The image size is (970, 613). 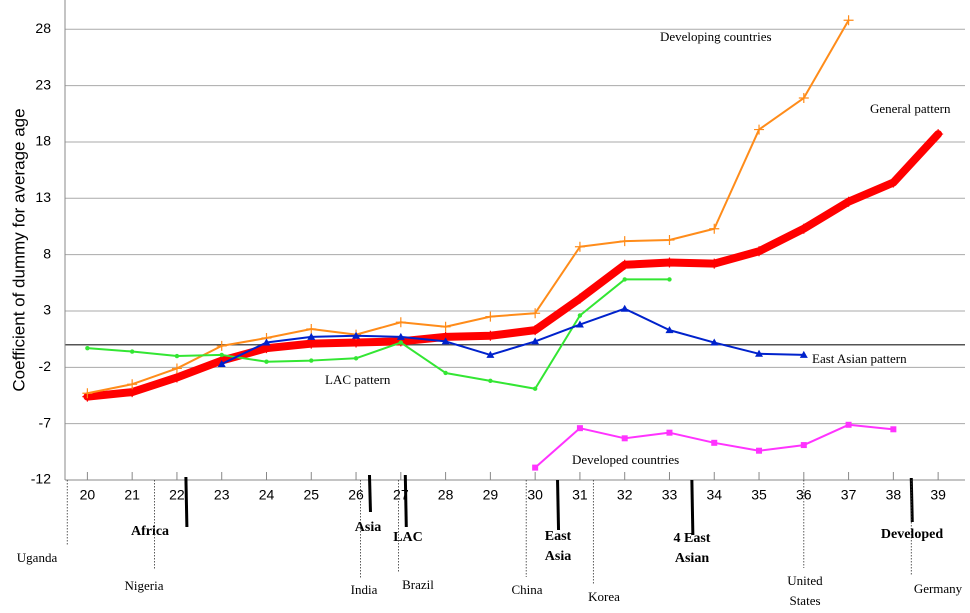 I want to click on x-tick-label: 35, so click(x=759, y=495).